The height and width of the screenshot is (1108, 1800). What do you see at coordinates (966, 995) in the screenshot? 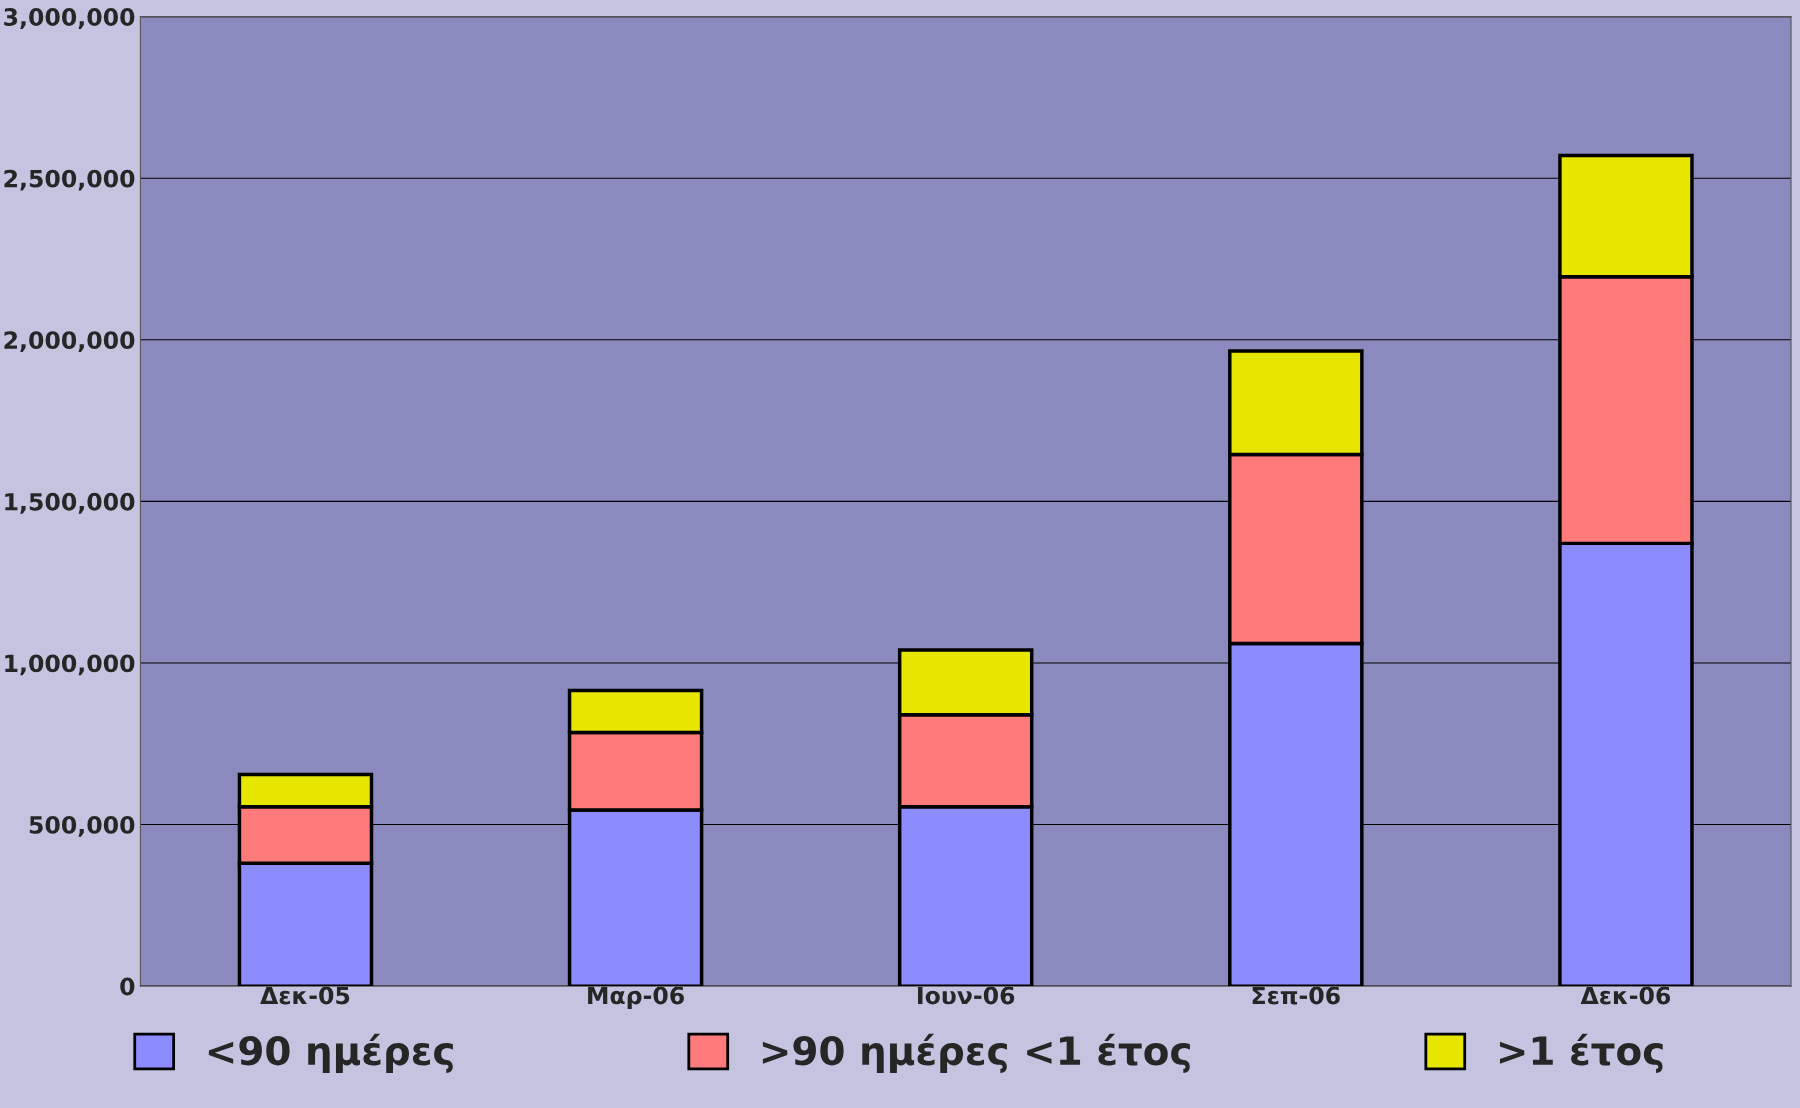
I see `x-tick-label: Ιουν-06` at bounding box center [966, 995].